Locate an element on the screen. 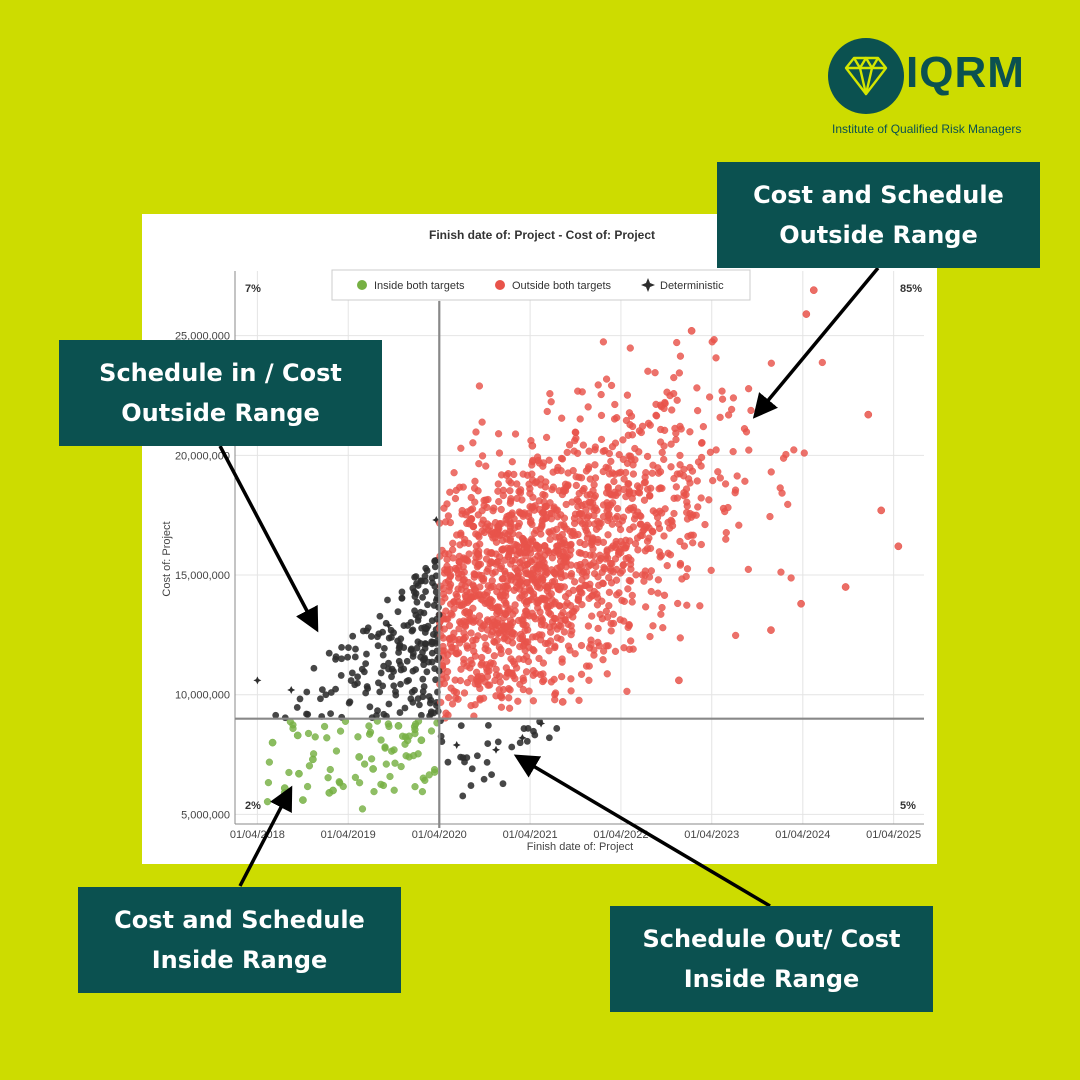  callout-schedule-in-cost-outside: Schedule in / Cost Outside Range is located at coordinates (220, 393).